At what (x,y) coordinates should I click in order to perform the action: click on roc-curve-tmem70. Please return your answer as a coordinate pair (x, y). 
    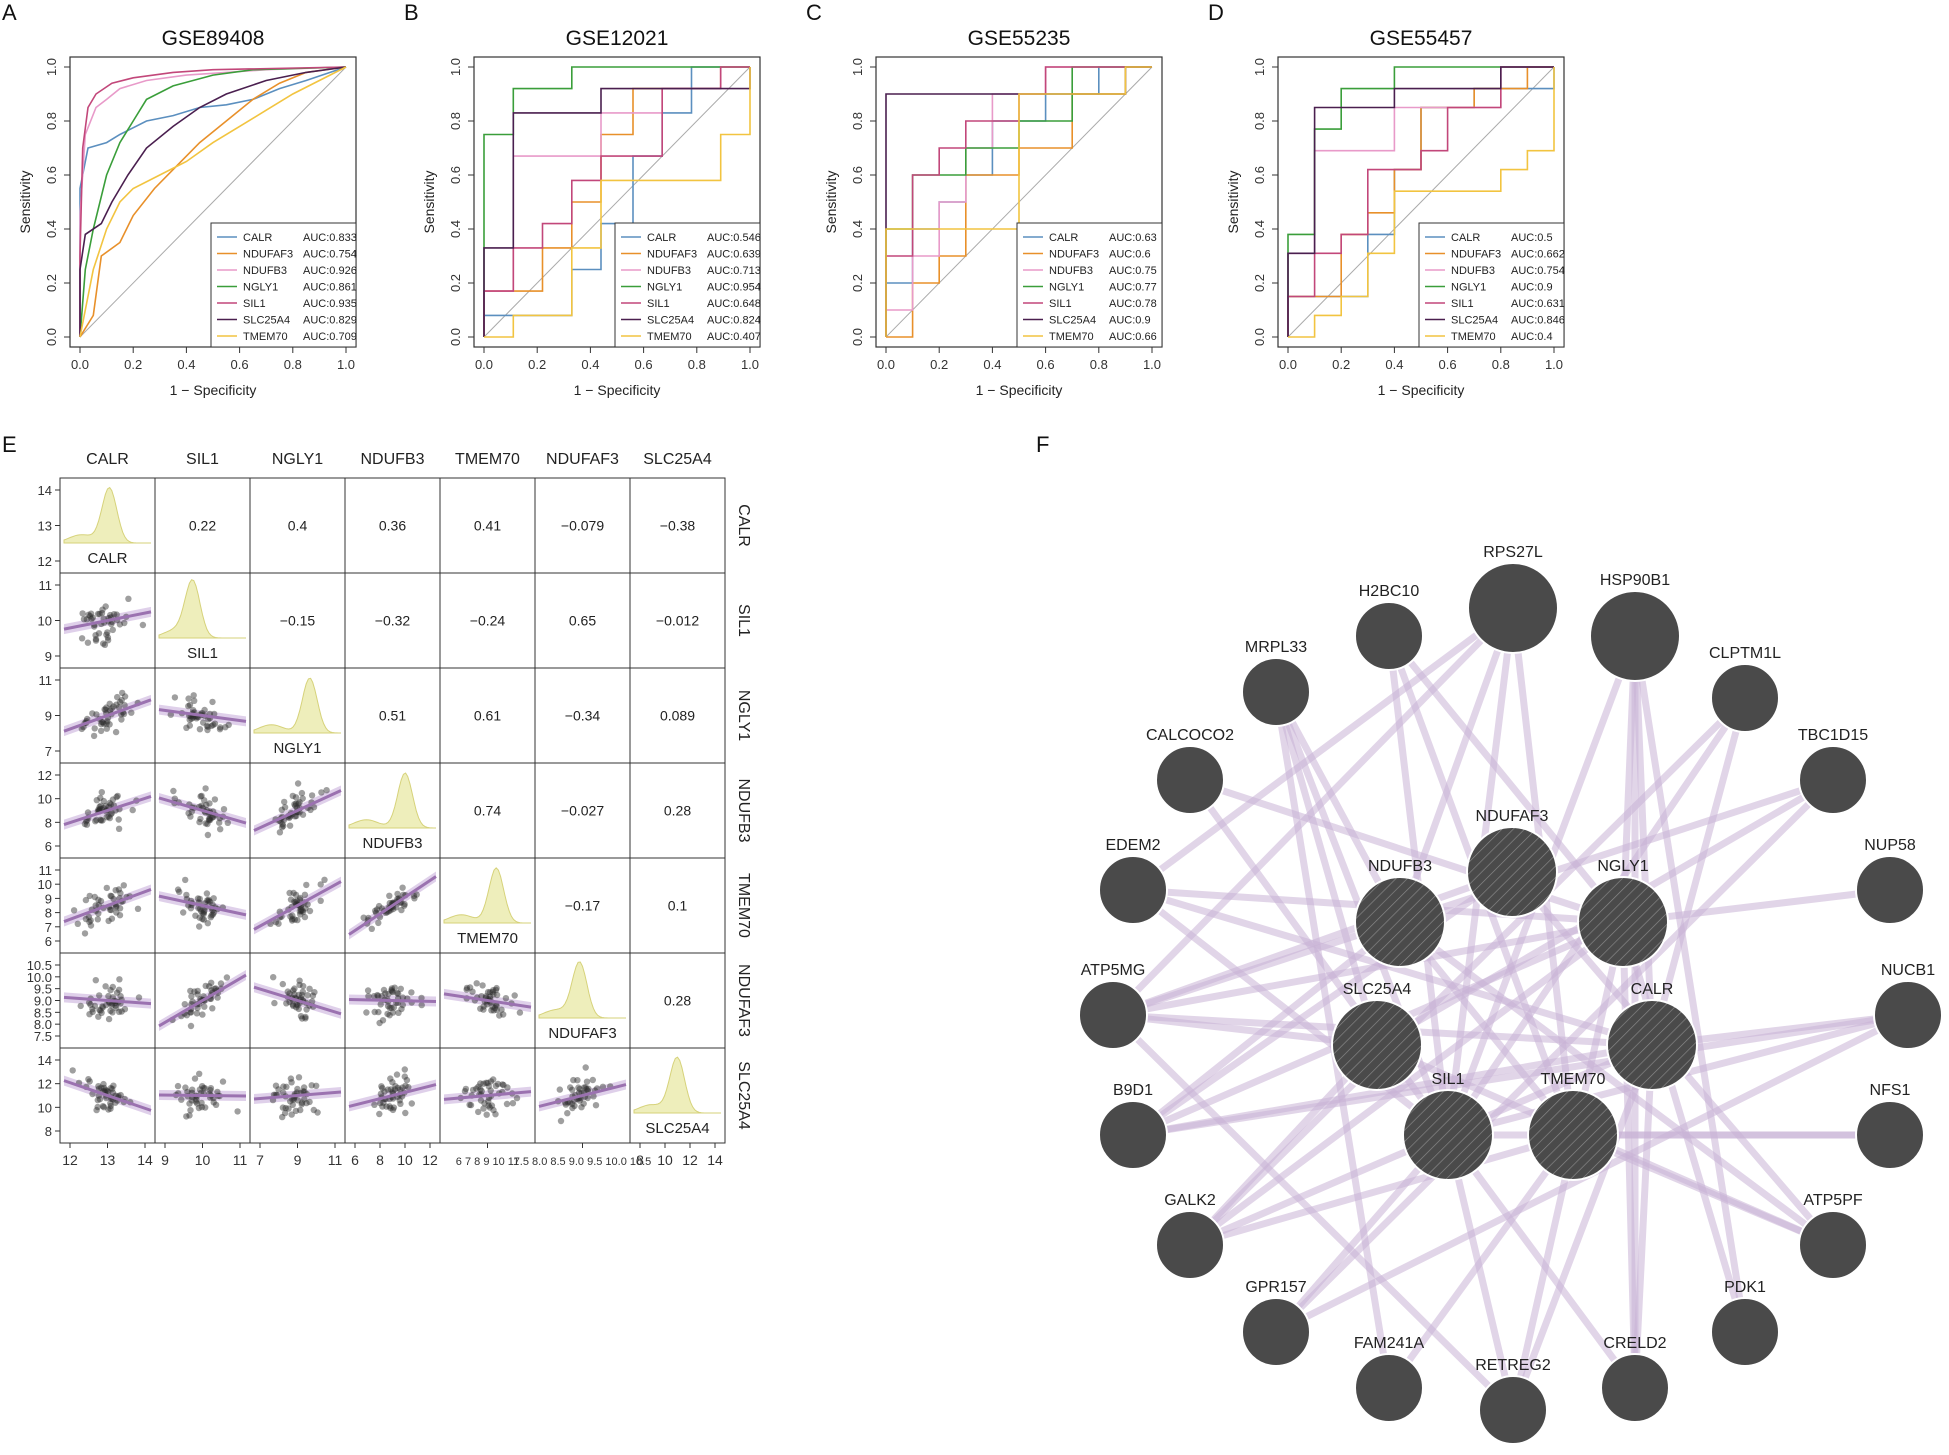
    Looking at the image, I should click on (617, 202).